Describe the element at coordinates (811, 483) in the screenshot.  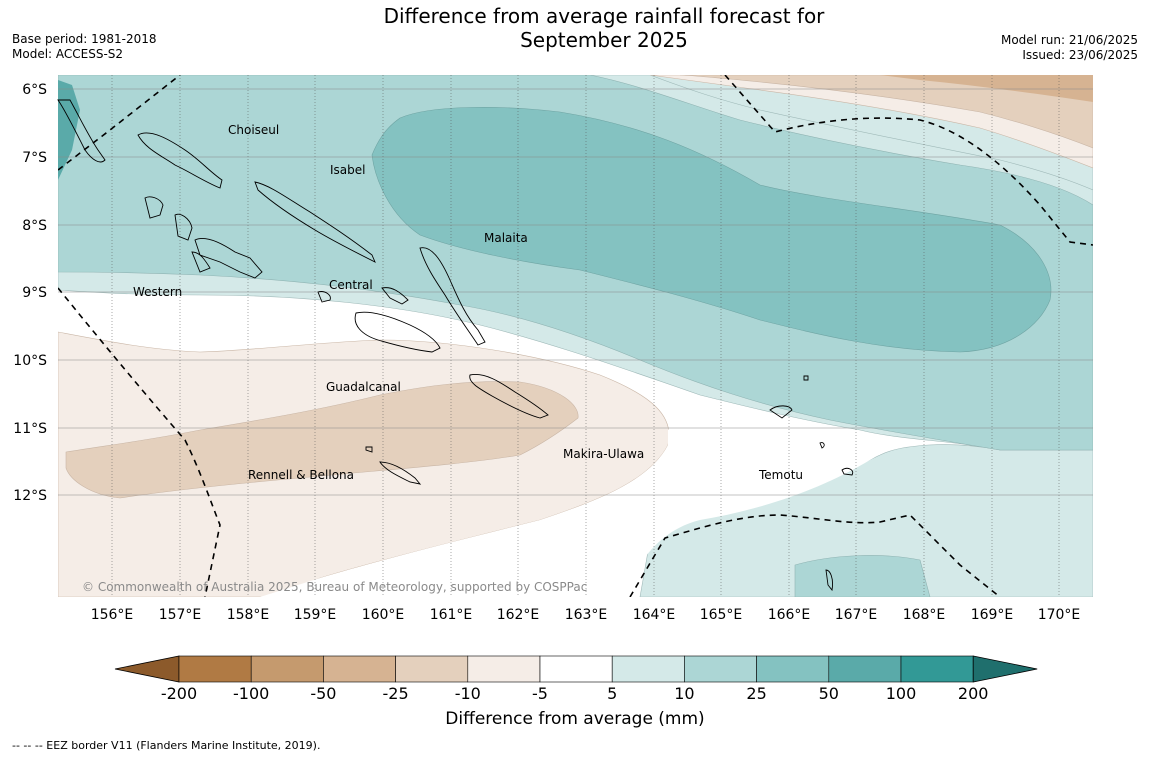
I see `island-temotu` at that location.